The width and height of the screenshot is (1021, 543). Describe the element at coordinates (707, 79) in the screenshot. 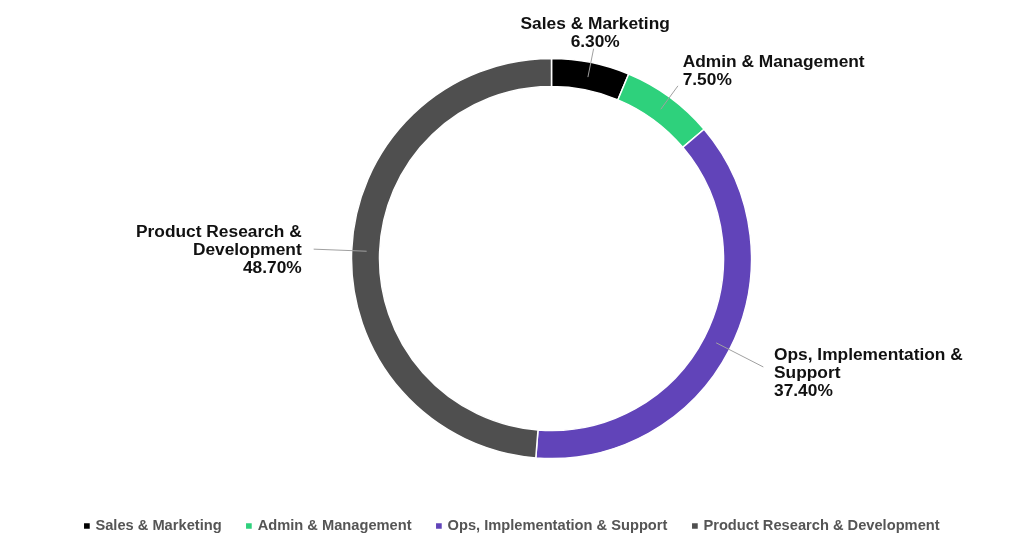

I see `data-label: 7.50%` at that location.